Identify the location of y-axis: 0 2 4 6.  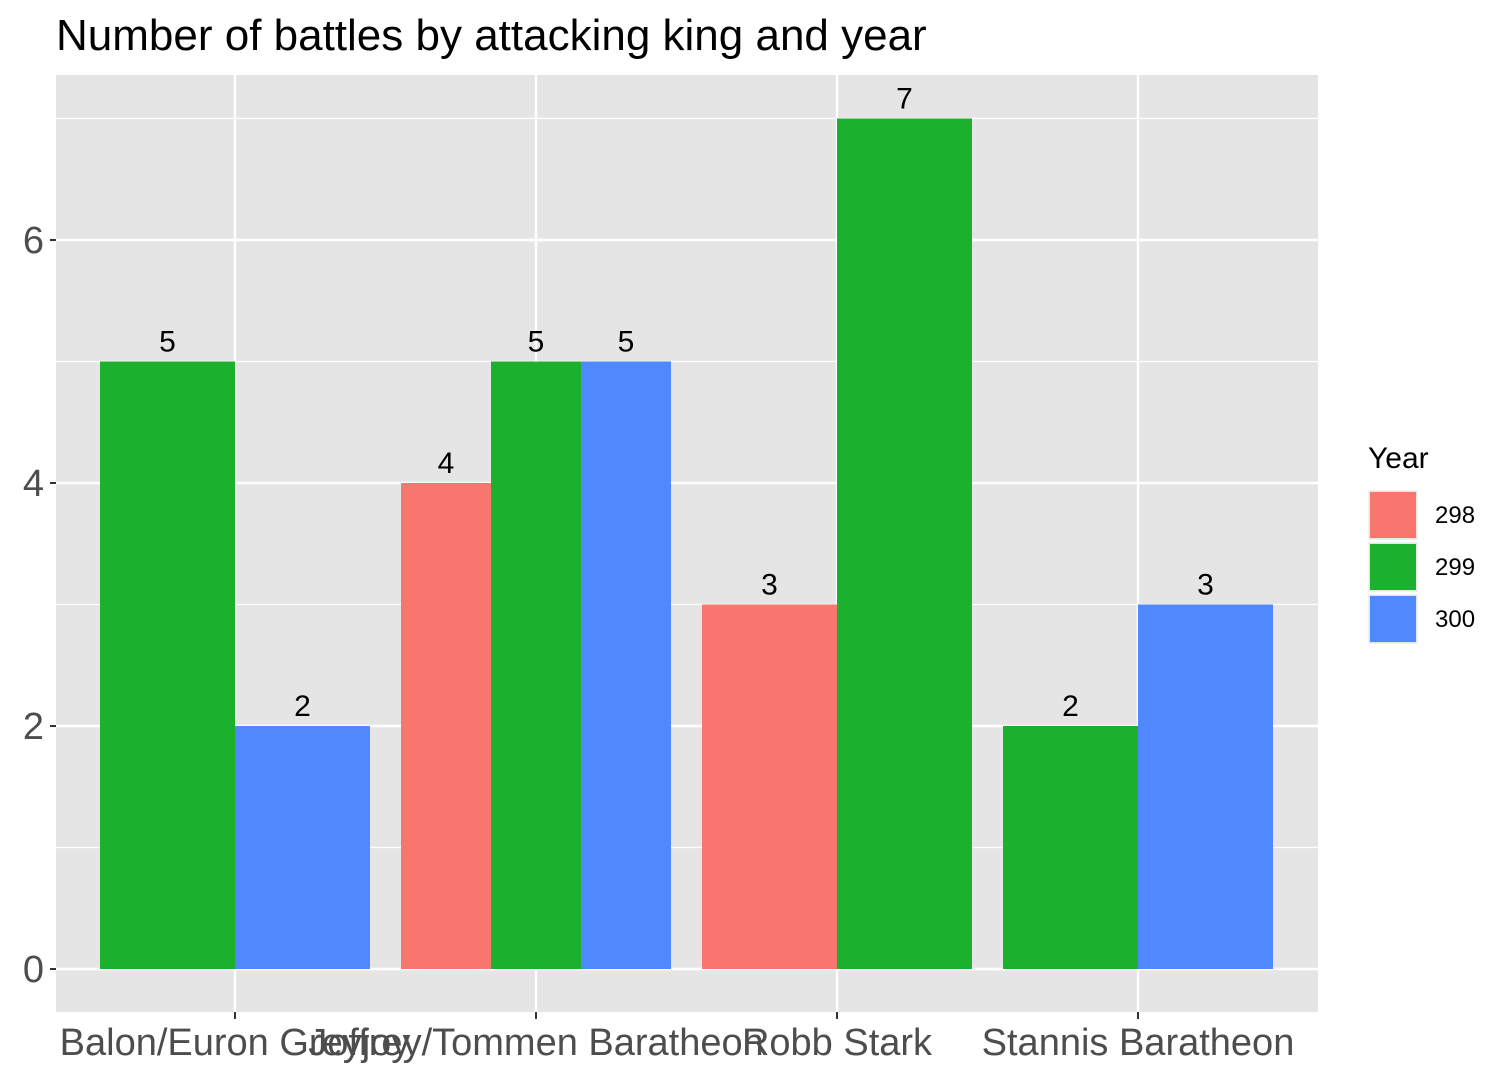
(39, 605).